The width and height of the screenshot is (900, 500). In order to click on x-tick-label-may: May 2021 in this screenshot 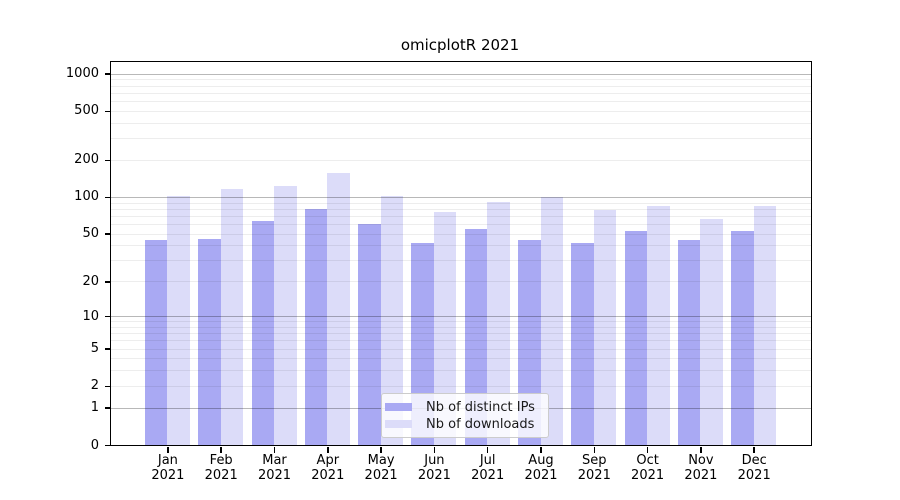, I will do `click(381, 468)`.